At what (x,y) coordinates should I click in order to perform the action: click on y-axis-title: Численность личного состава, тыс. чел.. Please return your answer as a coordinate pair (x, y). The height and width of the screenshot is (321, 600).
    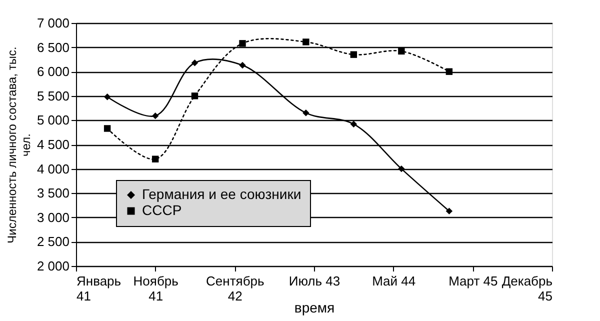
    Looking at the image, I should click on (18, 145).